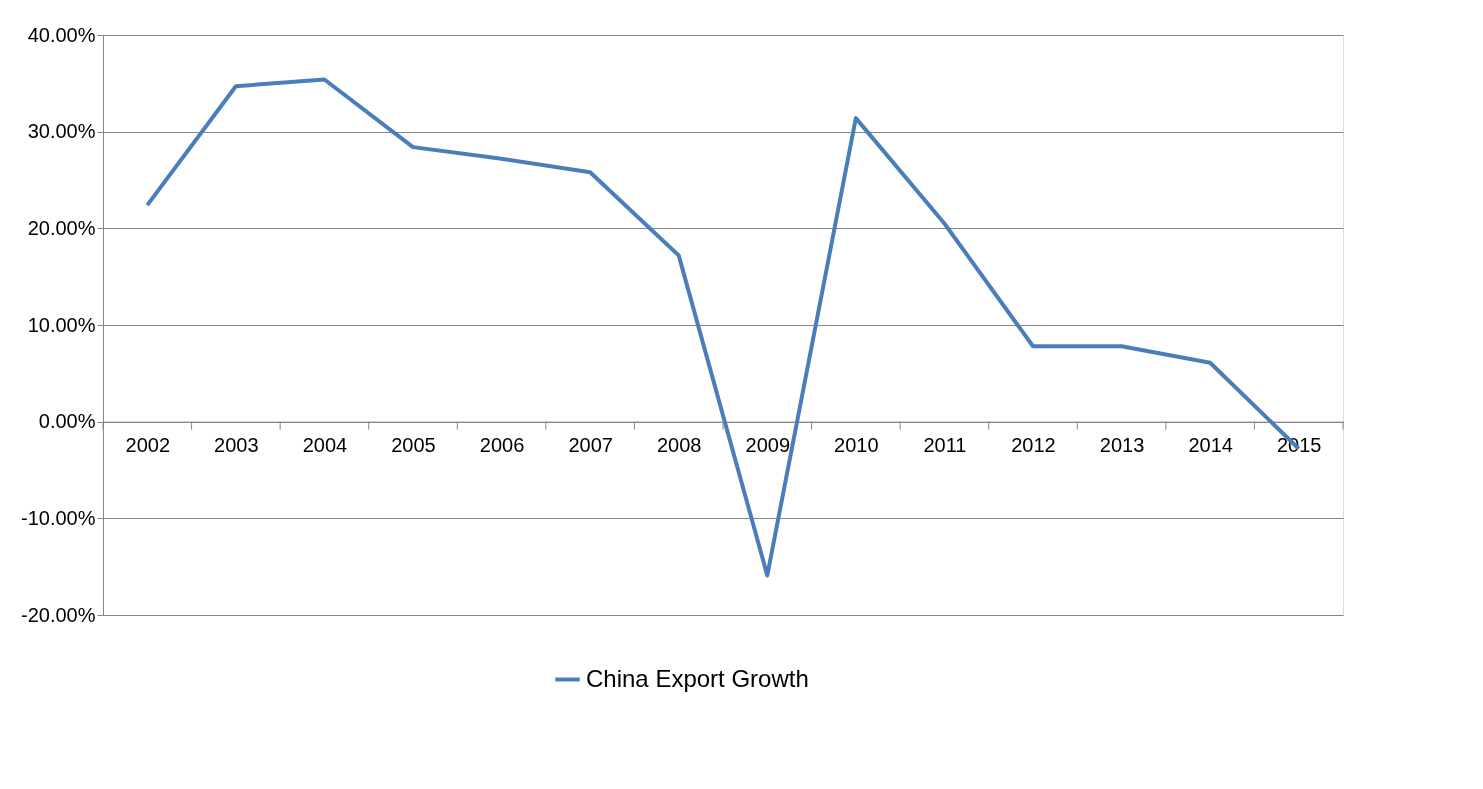 This screenshot has width=1483, height=789. Describe the element at coordinates (1210, 445) in the screenshot. I see `x-tick-label: 2014` at that location.